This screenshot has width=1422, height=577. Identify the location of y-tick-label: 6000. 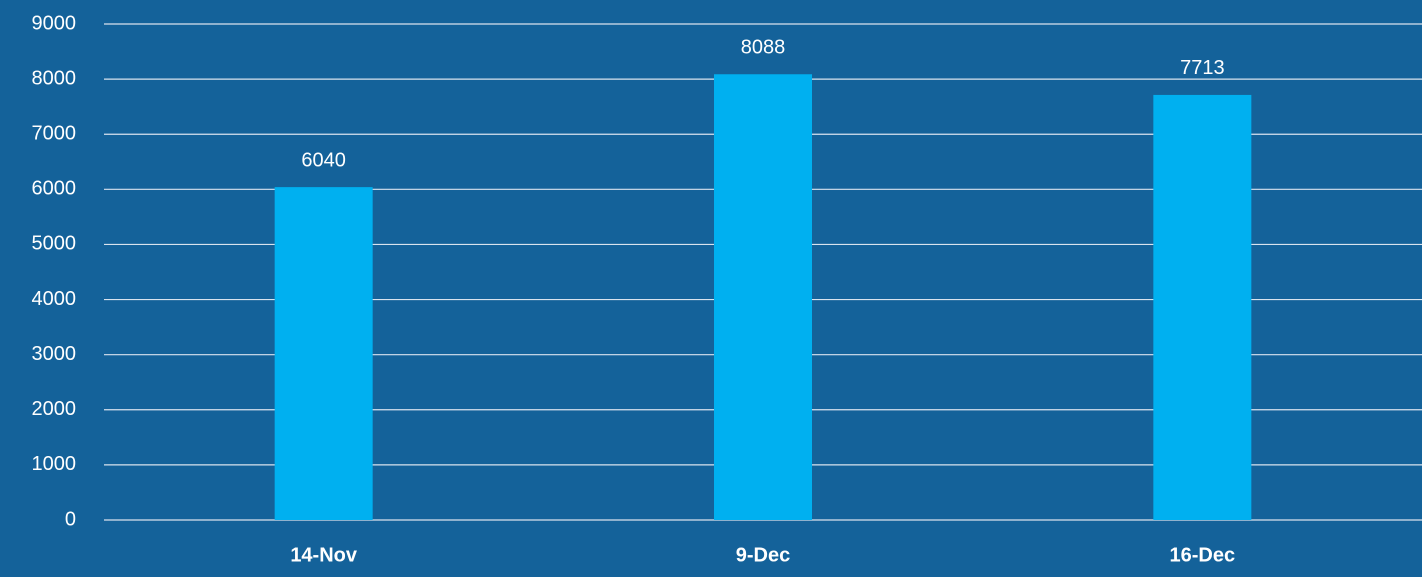
(54, 189).